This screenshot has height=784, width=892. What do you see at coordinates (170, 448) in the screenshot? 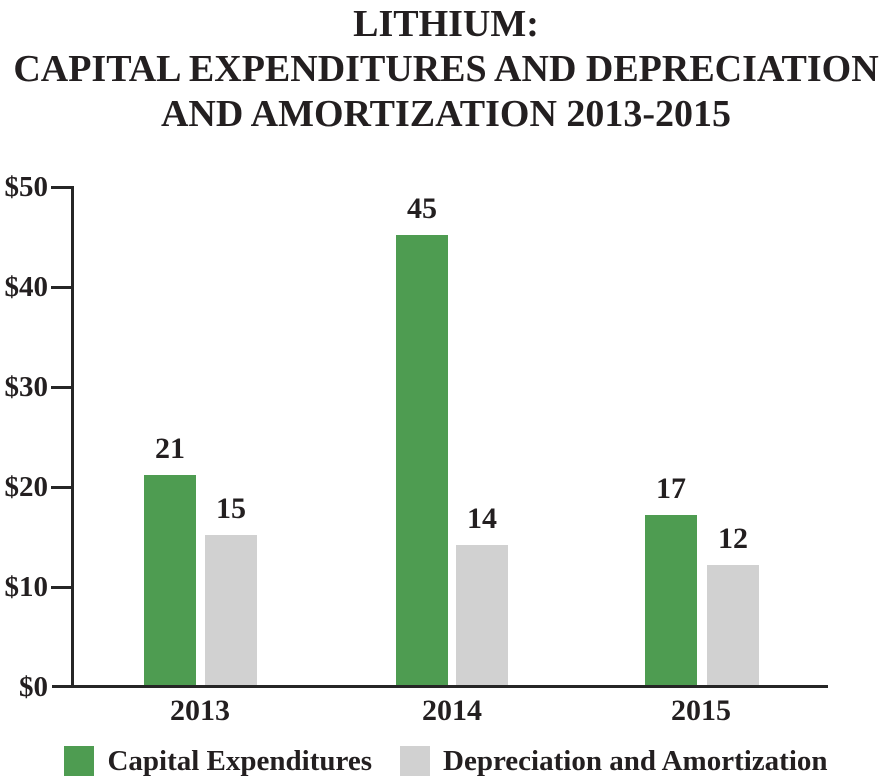
I see `bar-value-label: 21` at bounding box center [170, 448].